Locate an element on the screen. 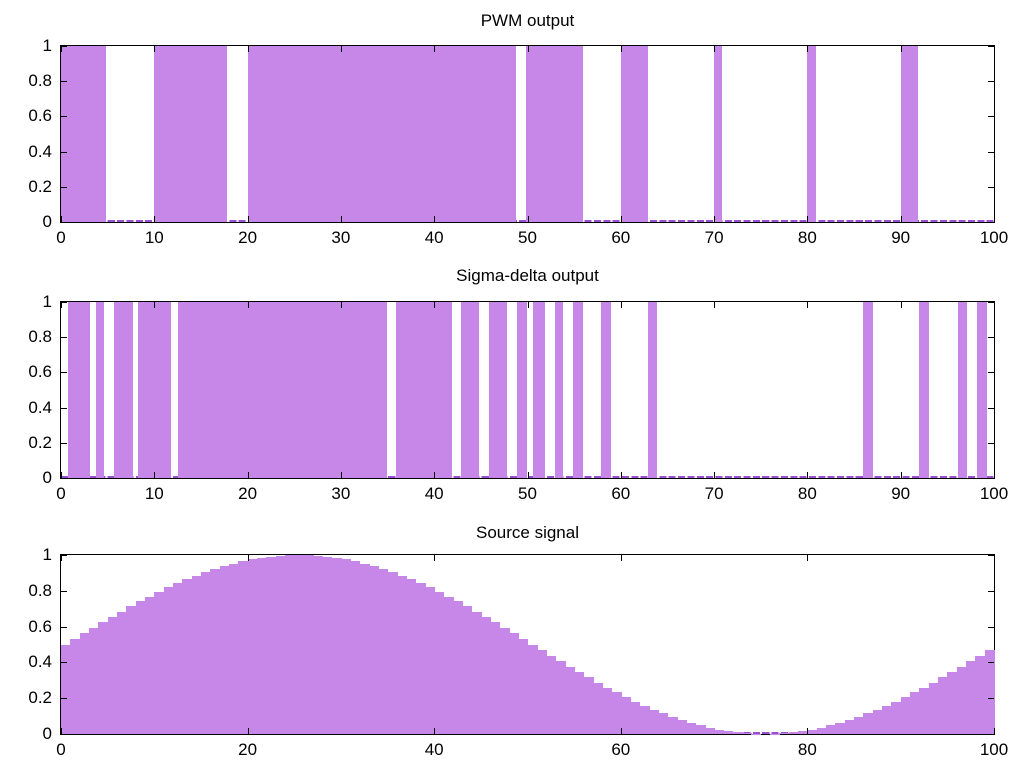 The height and width of the screenshot is (768, 1024). y-tick-label: 1 is located at coordinates (47, 45).